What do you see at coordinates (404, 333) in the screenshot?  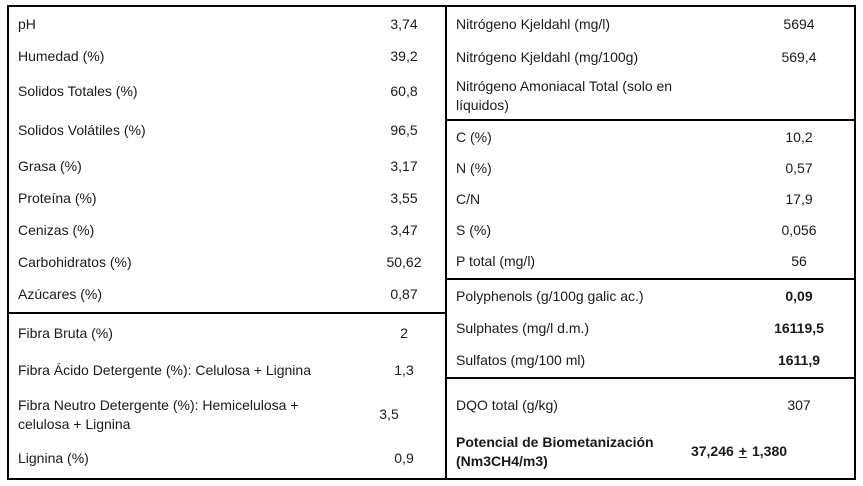 I see `row-value: 2` at bounding box center [404, 333].